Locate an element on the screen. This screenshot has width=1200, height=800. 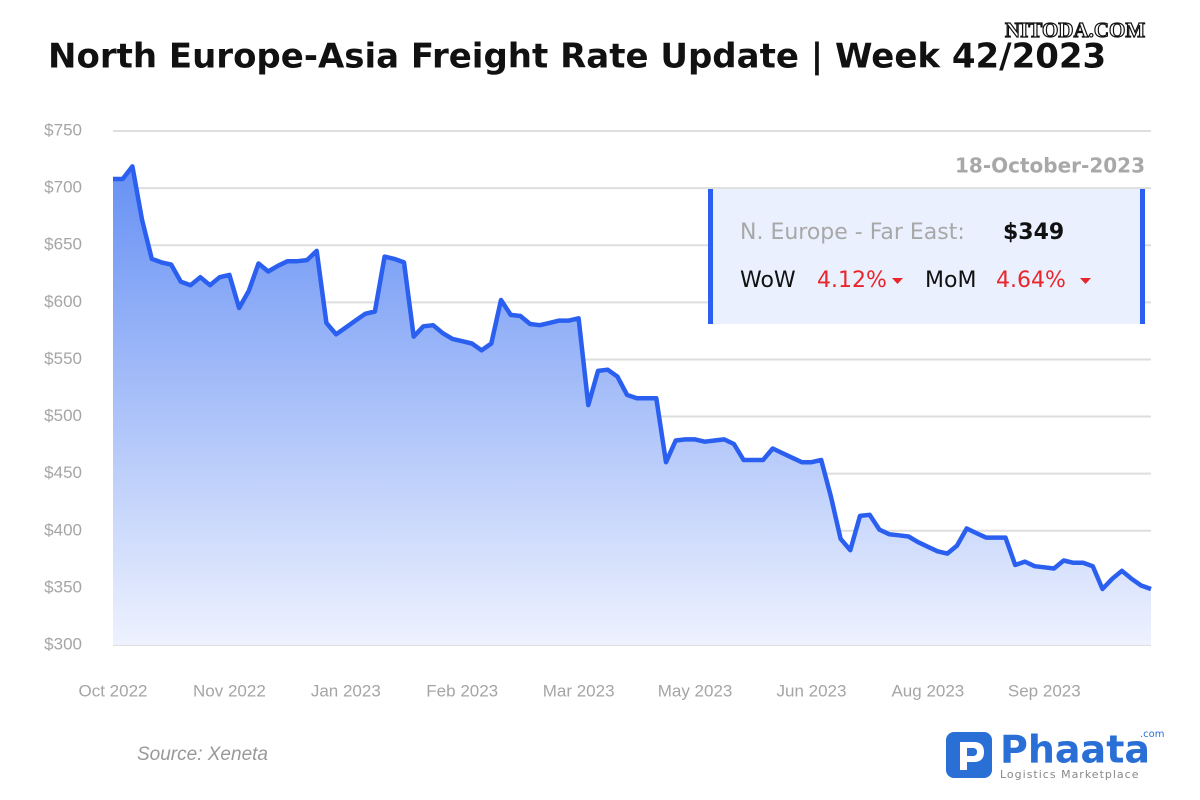
callout-label: N. Europe - Far East: is located at coordinates (852, 232).